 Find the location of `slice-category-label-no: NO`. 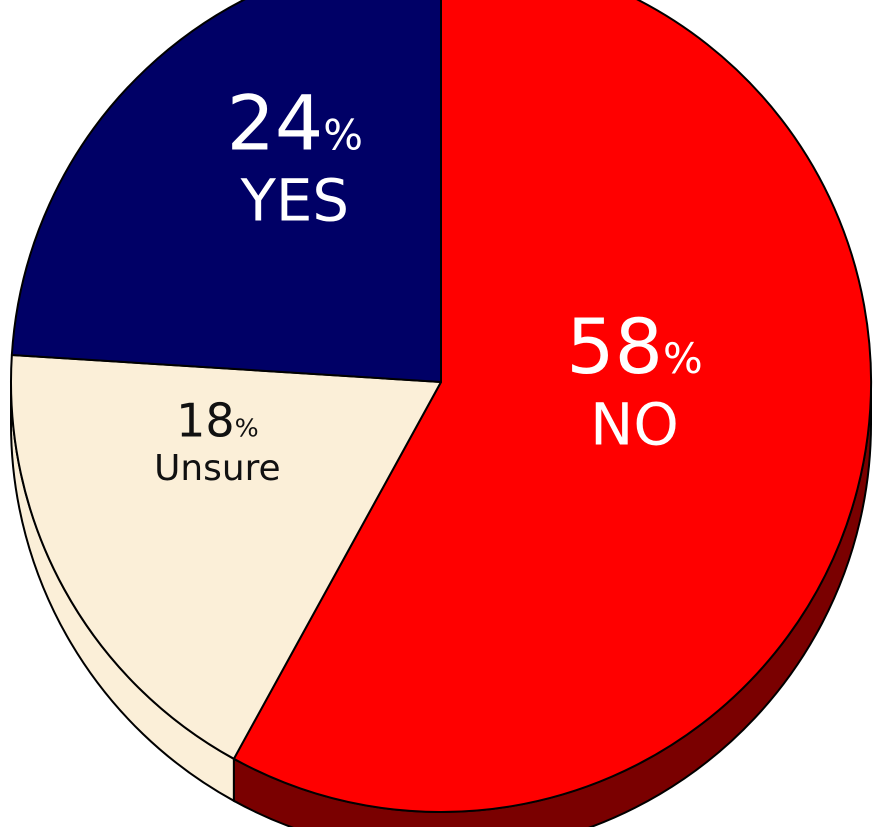

slice-category-label-no: NO is located at coordinates (634, 424).